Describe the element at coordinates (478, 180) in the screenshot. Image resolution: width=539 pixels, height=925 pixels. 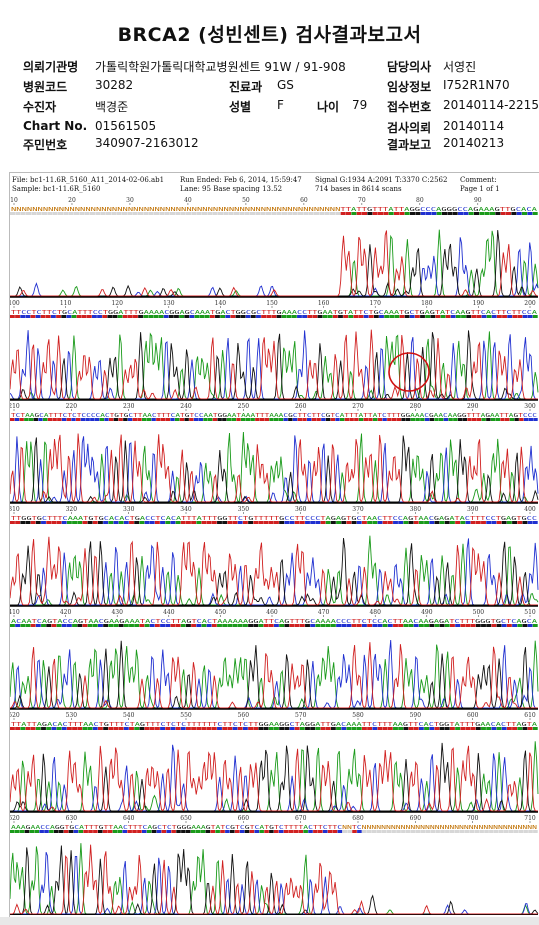
I see `trace-comment: Comment:` at that location.